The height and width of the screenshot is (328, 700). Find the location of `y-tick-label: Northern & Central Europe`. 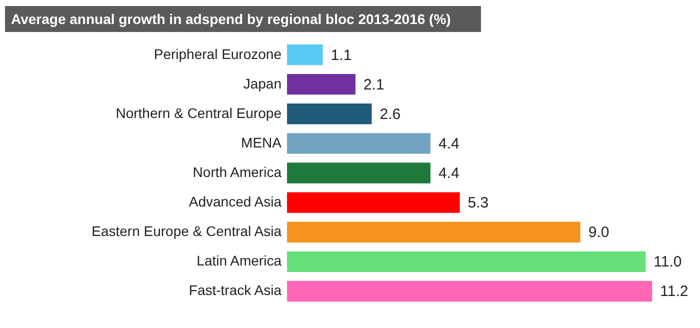

y-tick-label: Northern & Central Europe is located at coordinates (199, 112).